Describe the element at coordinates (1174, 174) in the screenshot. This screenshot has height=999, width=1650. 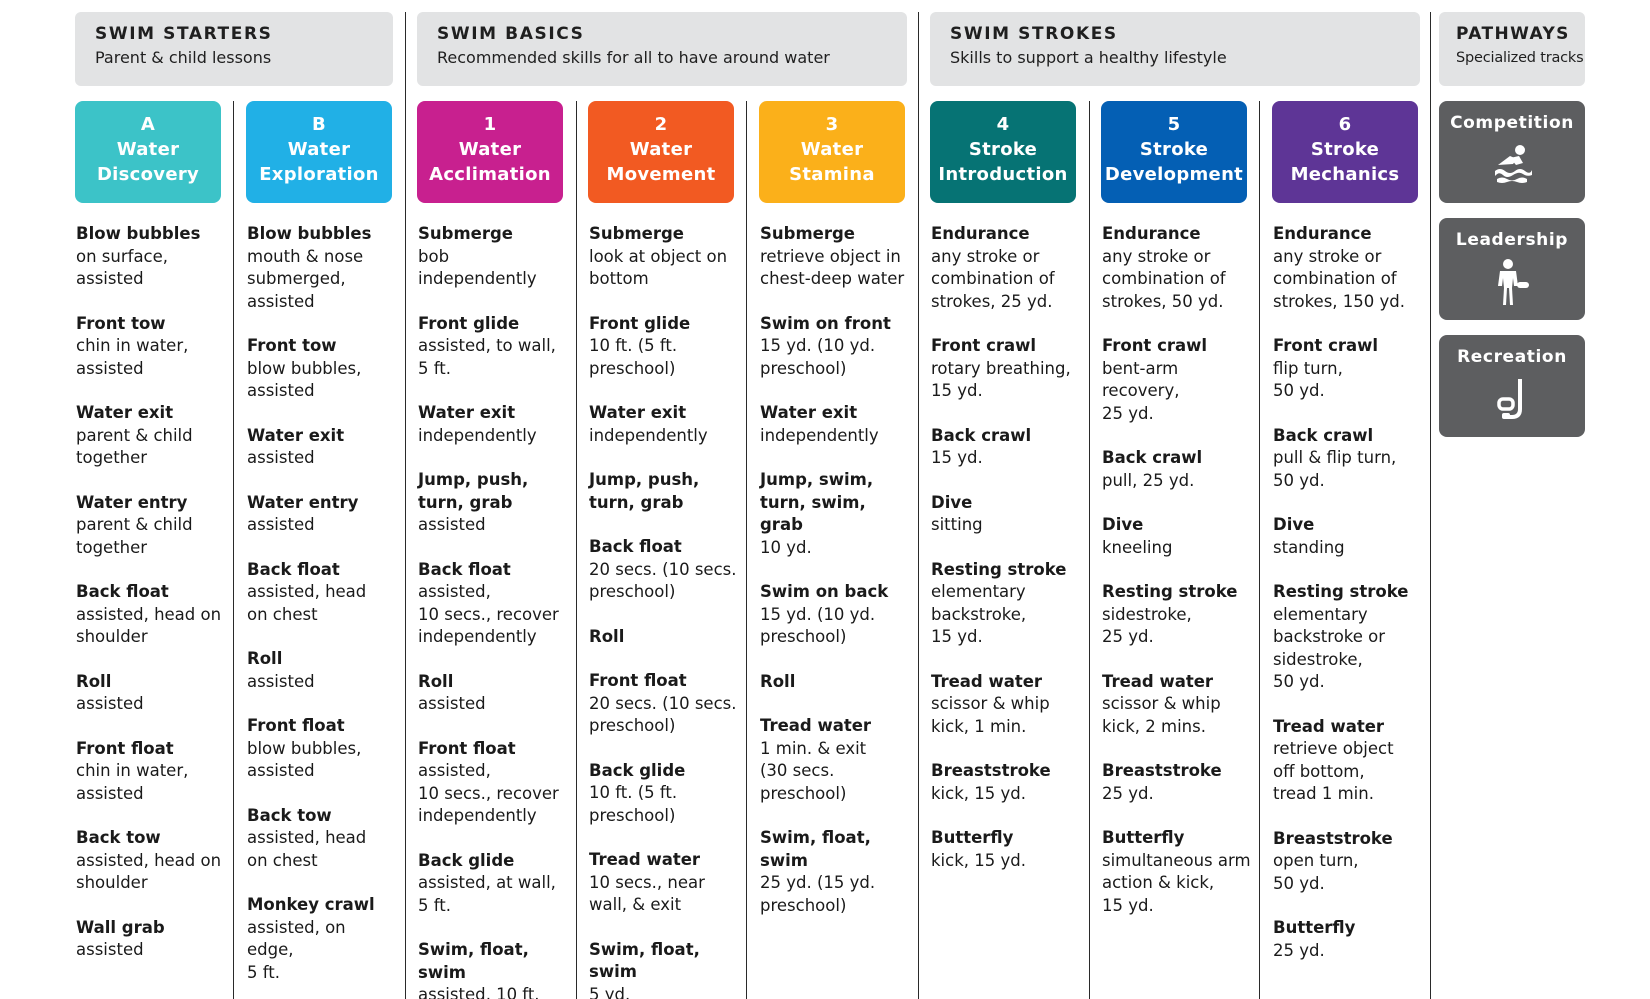
I see `level-name-line2: Development` at that location.